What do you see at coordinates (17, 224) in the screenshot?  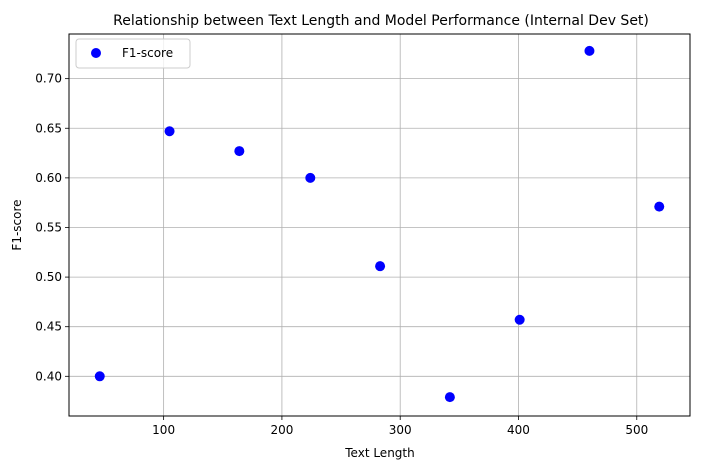 I see `y-axis-label: F1-score` at bounding box center [17, 224].